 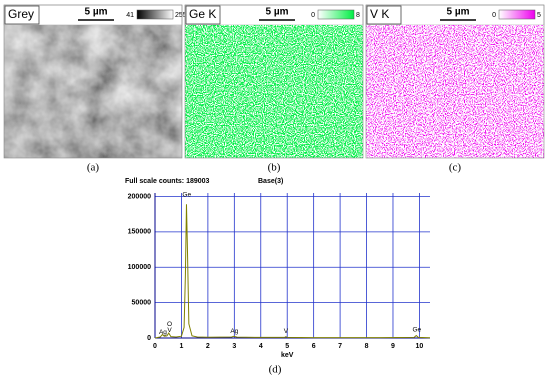 I want to click on range-min: 41, so click(x=130, y=15).